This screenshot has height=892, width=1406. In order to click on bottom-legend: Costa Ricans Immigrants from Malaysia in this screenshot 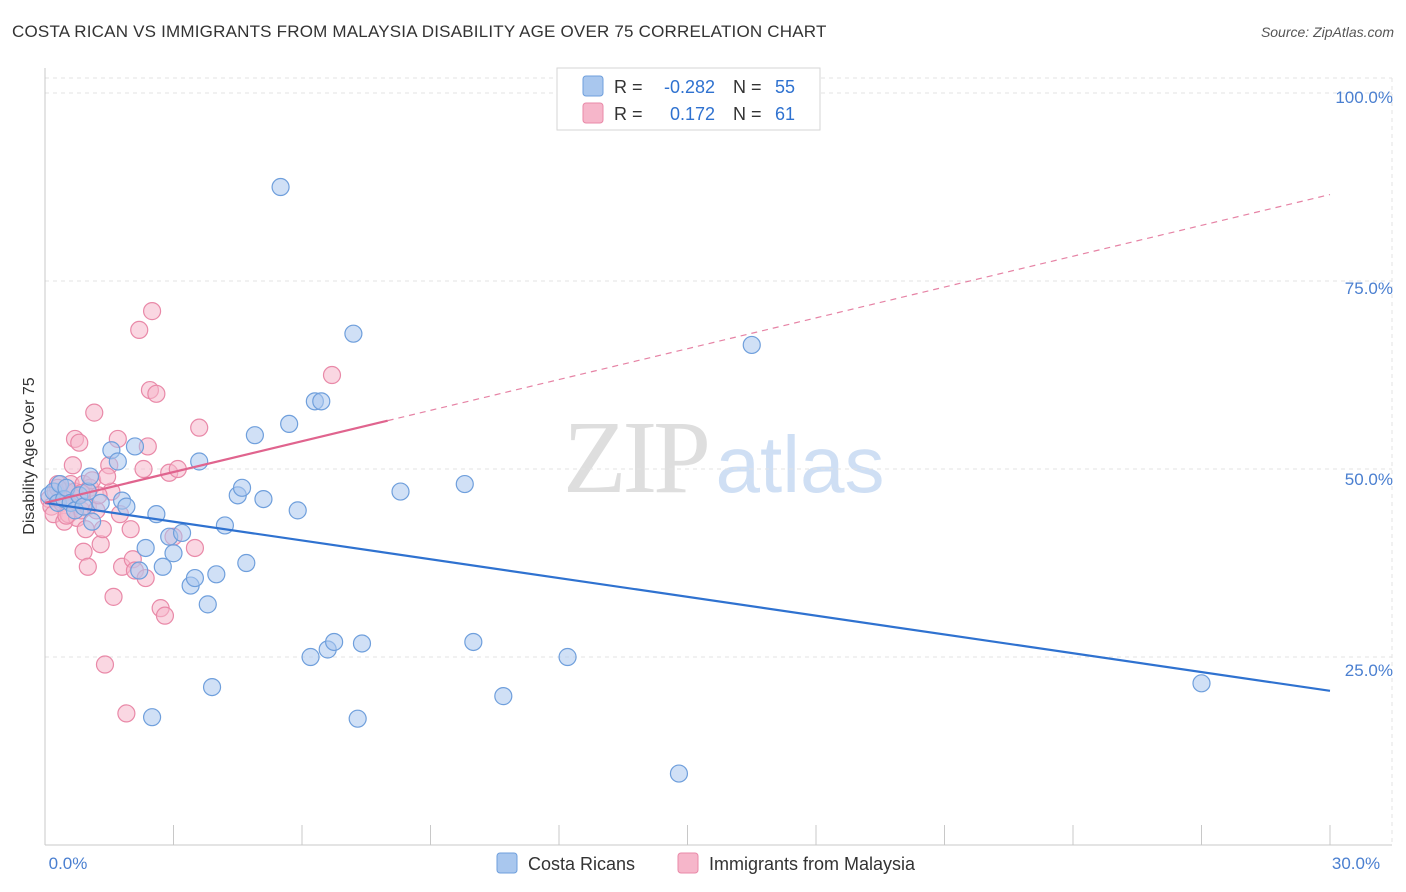, I will do `click(706, 863)`.